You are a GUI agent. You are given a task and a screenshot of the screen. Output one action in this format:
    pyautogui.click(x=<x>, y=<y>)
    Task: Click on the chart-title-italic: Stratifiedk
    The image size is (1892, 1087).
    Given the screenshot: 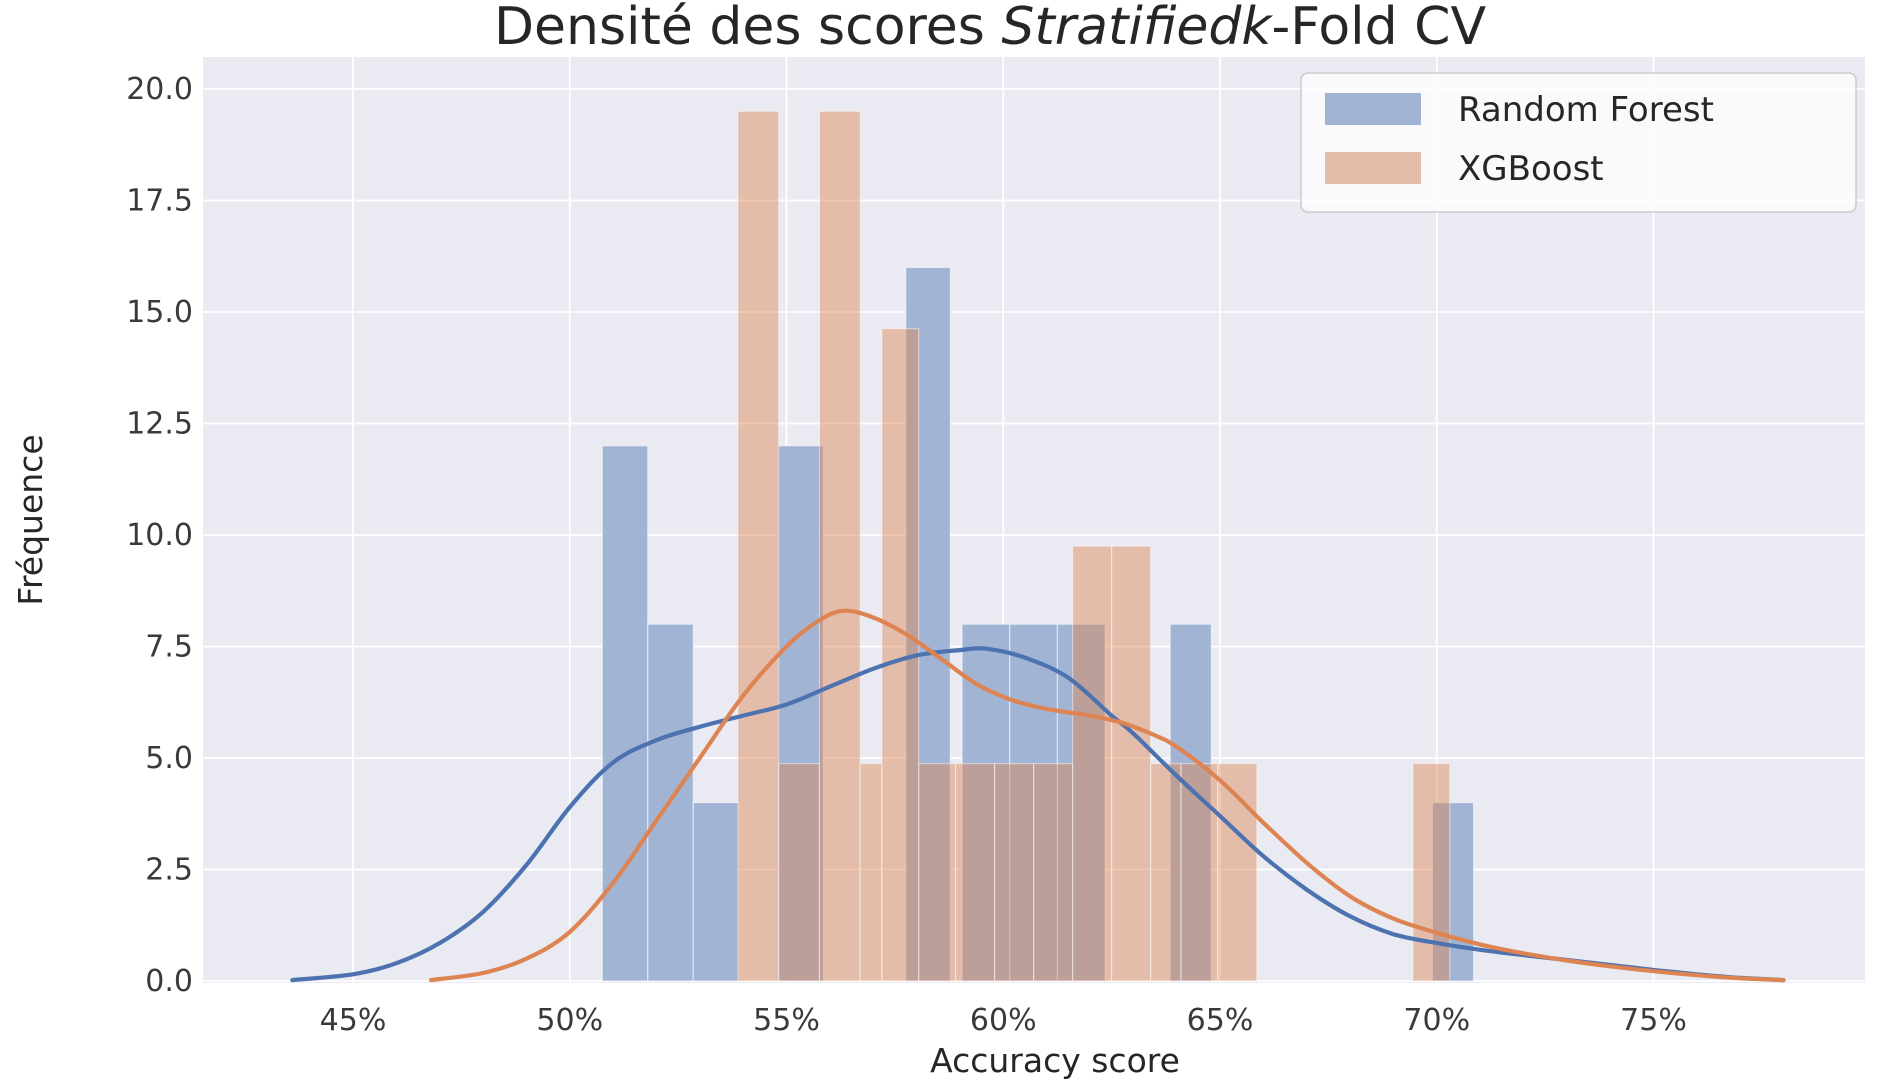 What is the action you would take?
    pyautogui.click(x=1137, y=28)
    